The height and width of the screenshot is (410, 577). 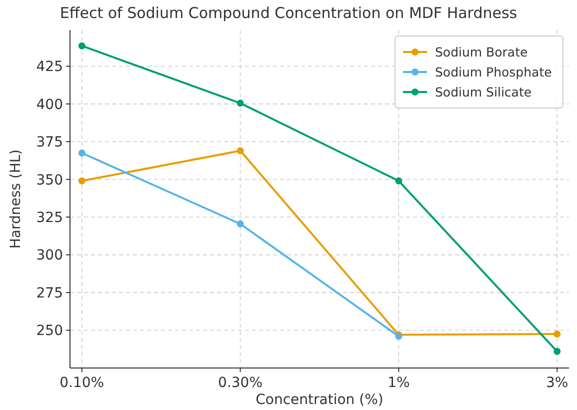 What do you see at coordinates (49, 180) in the screenshot?
I see `y-tick-label: 350` at bounding box center [49, 180].